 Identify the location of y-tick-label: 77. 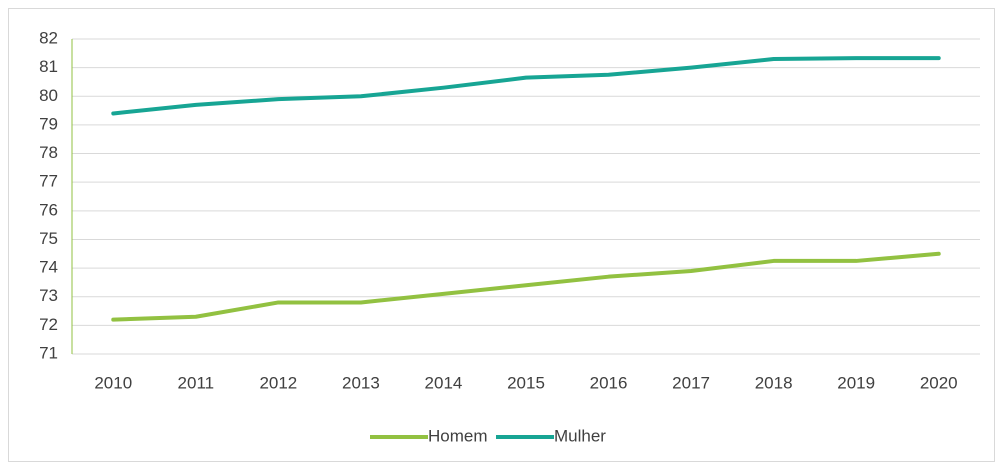
(48, 181).